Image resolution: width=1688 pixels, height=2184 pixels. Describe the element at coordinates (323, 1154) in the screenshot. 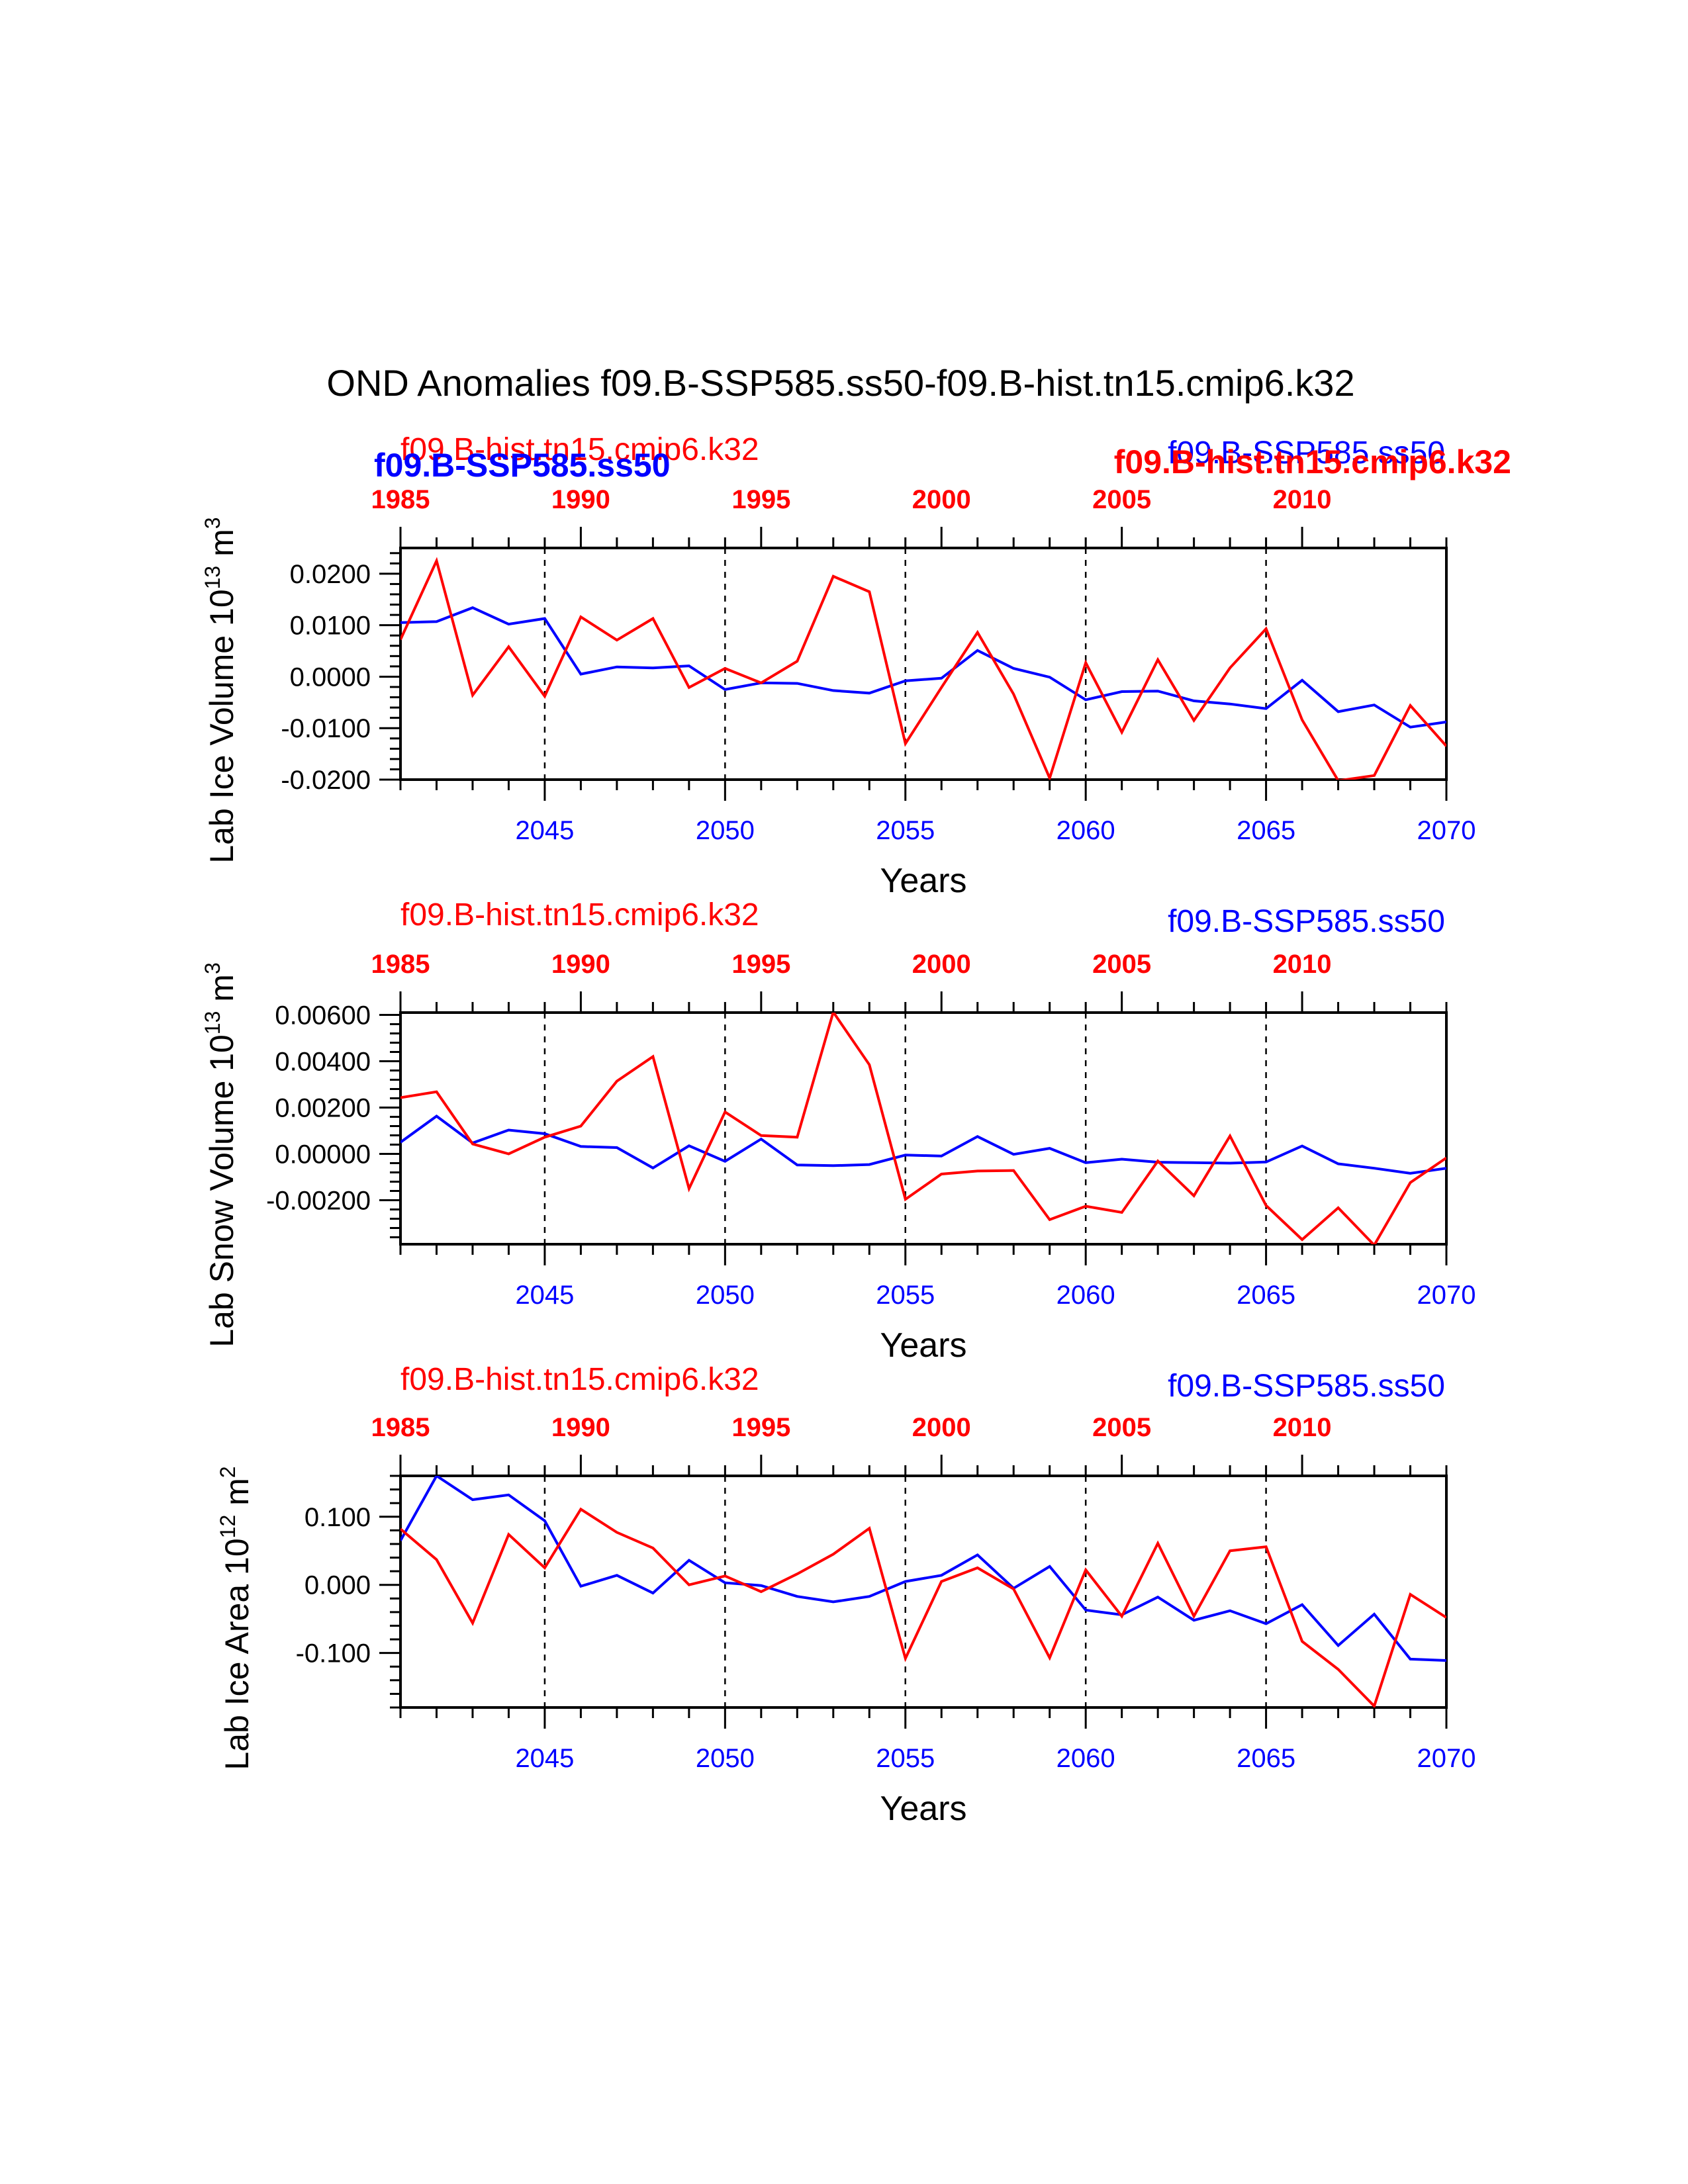

I see `y-tick-label: 0.00000` at that location.